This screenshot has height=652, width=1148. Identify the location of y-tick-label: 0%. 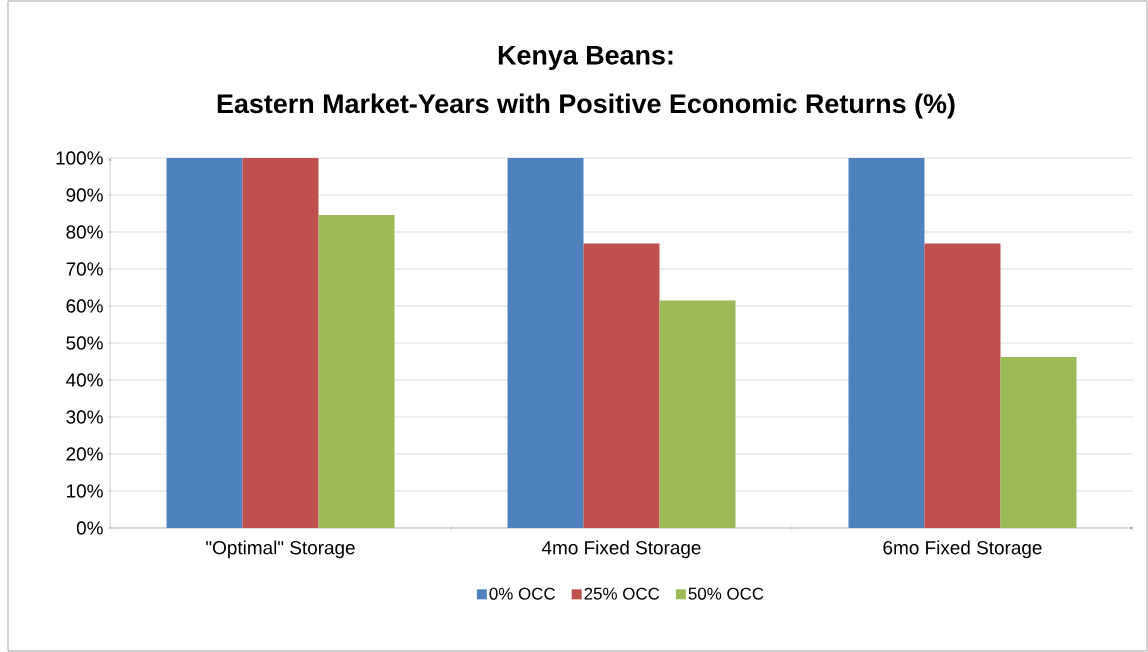
(89, 528).